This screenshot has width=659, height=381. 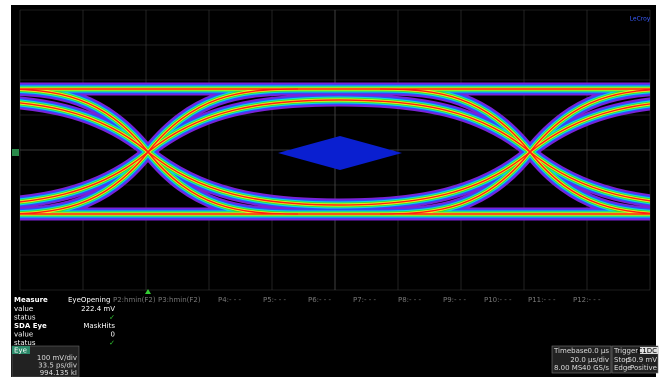 I want to click on parameter-slot: P7:- - -, so click(x=365, y=300).